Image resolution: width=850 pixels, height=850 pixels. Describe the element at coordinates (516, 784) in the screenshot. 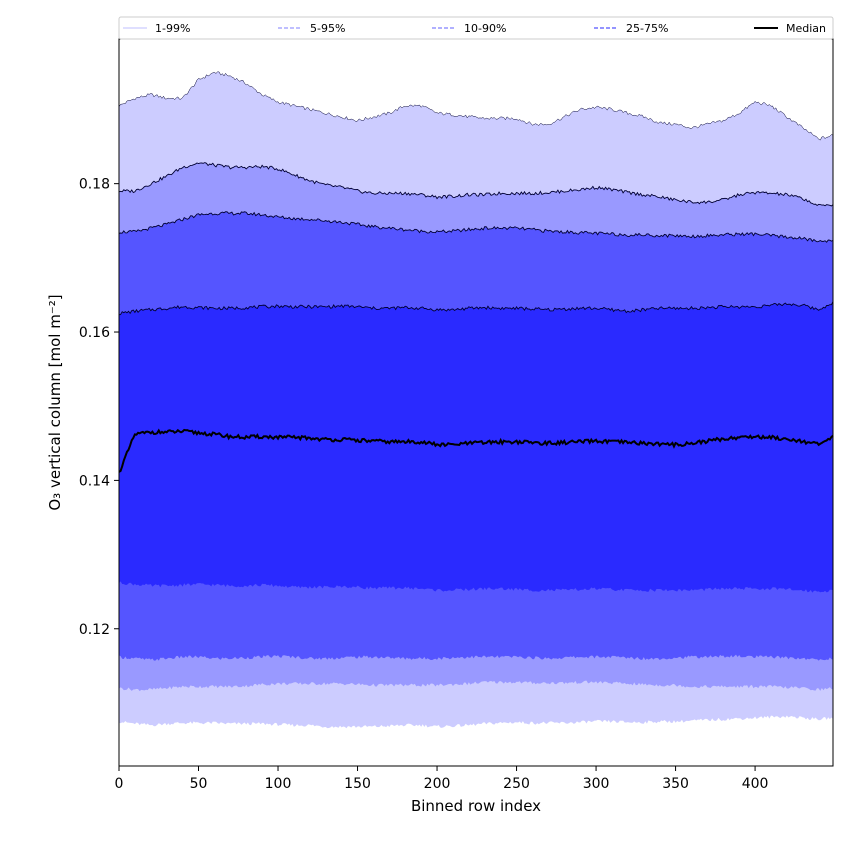

I see `x-tick-label: 250` at that location.